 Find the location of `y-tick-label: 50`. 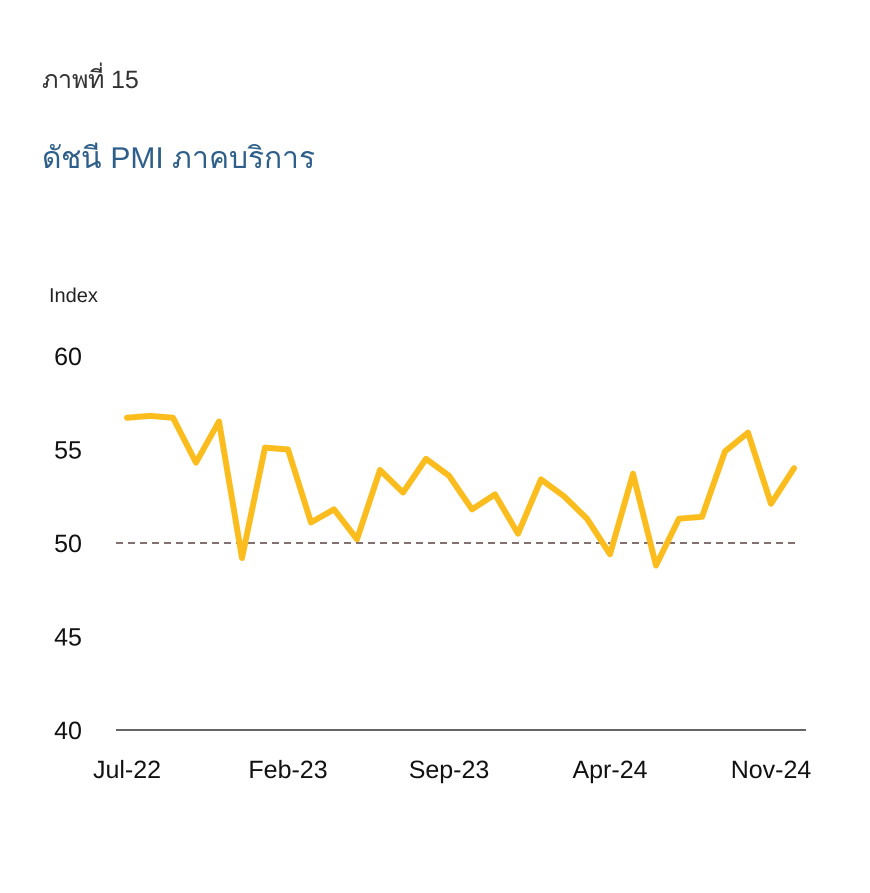

y-tick-label: 50 is located at coordinates (68, 544).